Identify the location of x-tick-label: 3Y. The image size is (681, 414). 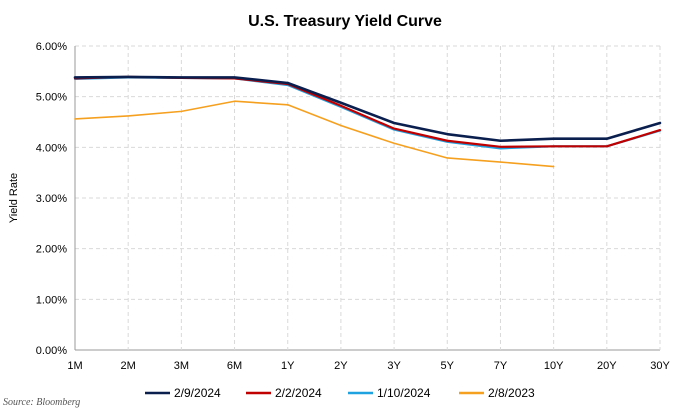
(394, 366).